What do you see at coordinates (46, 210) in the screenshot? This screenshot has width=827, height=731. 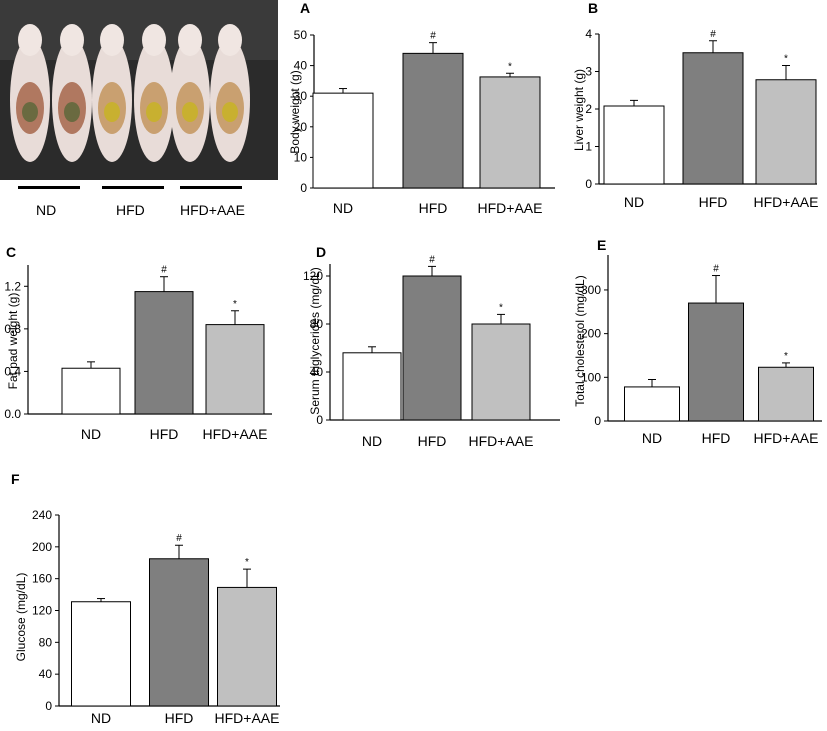 I see `photo-label-nd: ND` at bounding box center [46, 210].